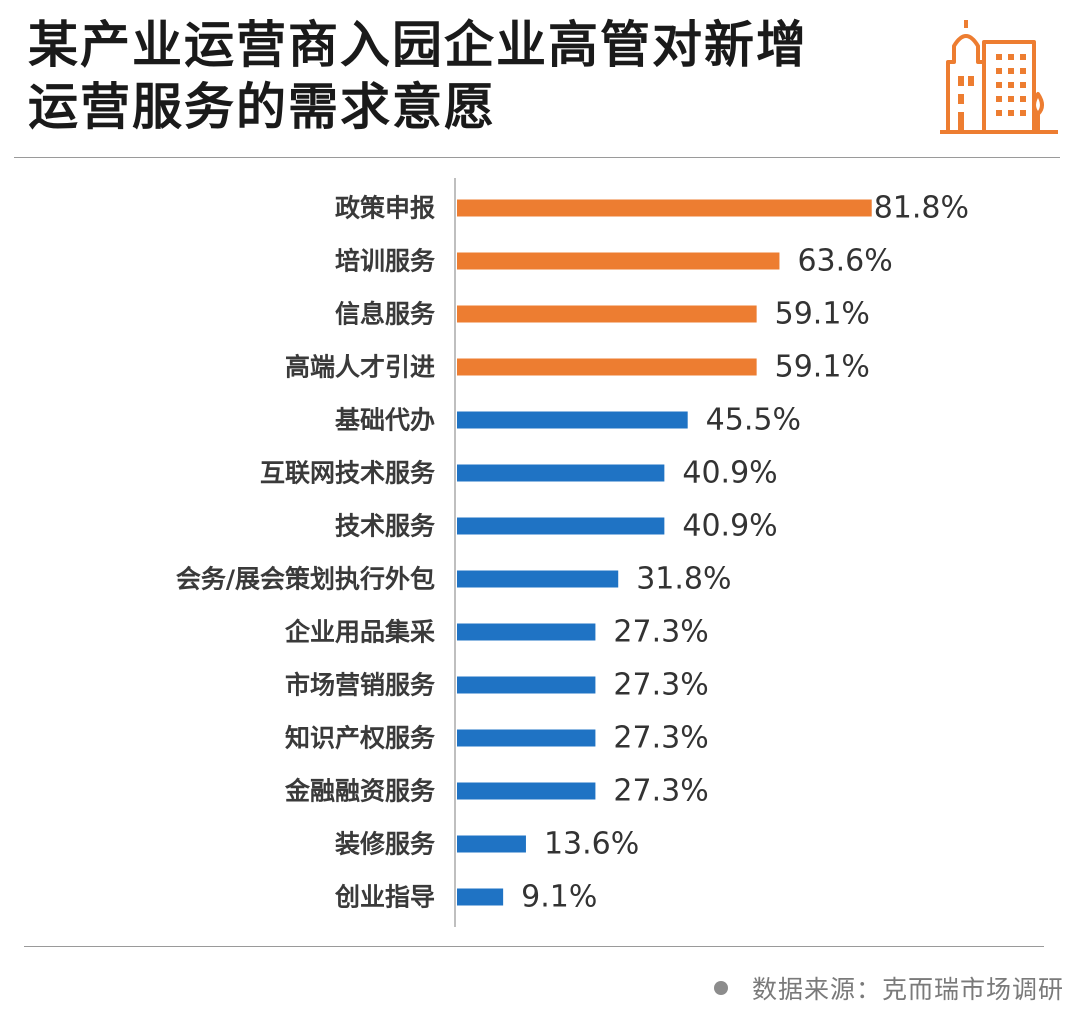 Image resolution: width=1080 pixels, height=1024 pixels. Describe the element at coordinates (537, 157) in the screenshot. I see `title-divider` at that location.